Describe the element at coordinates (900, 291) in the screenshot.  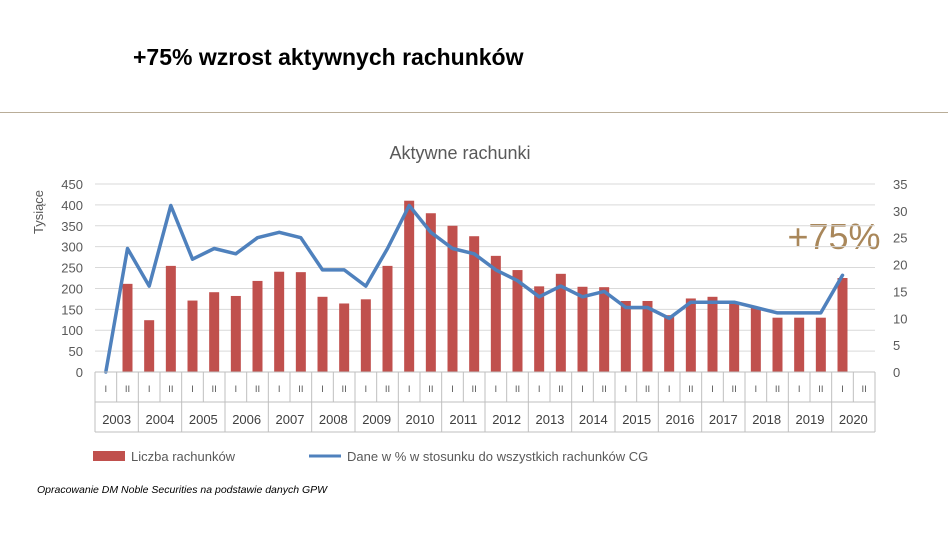
I see `y2-tick-label: 15` at that location.